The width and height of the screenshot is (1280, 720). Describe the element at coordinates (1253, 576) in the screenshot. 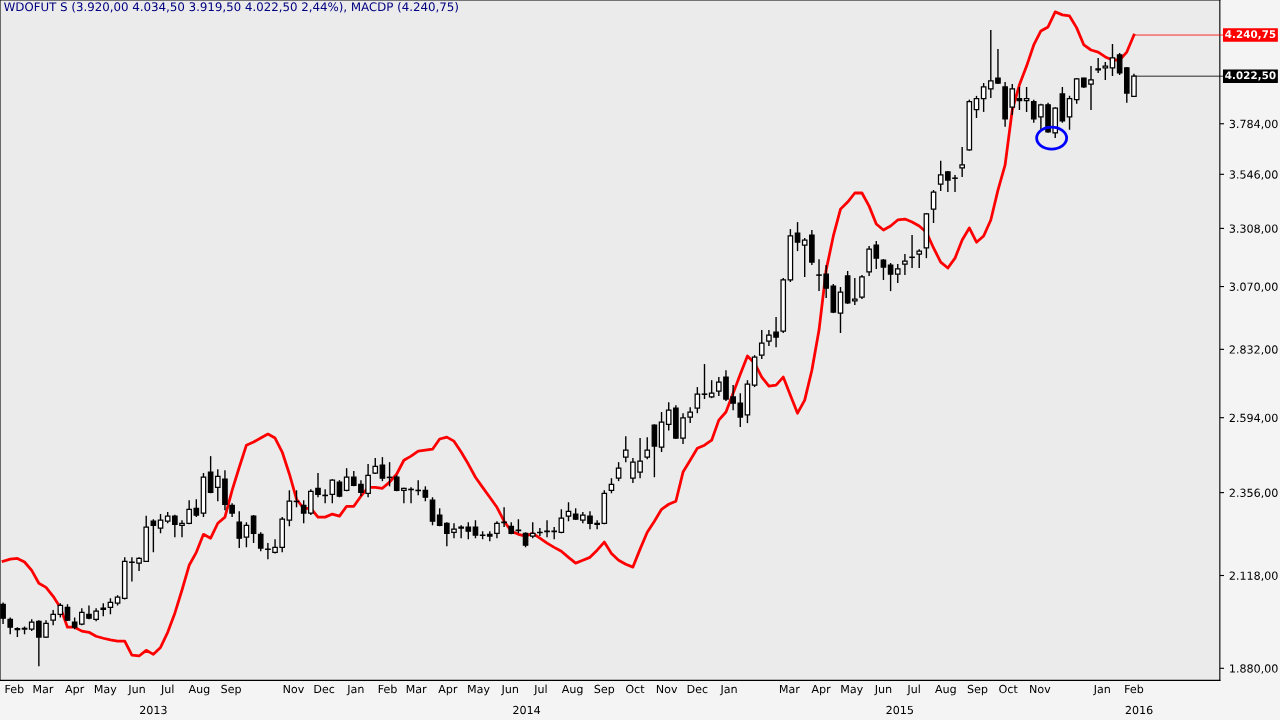

I see `y-tick-label: 2.118,00` at that location.